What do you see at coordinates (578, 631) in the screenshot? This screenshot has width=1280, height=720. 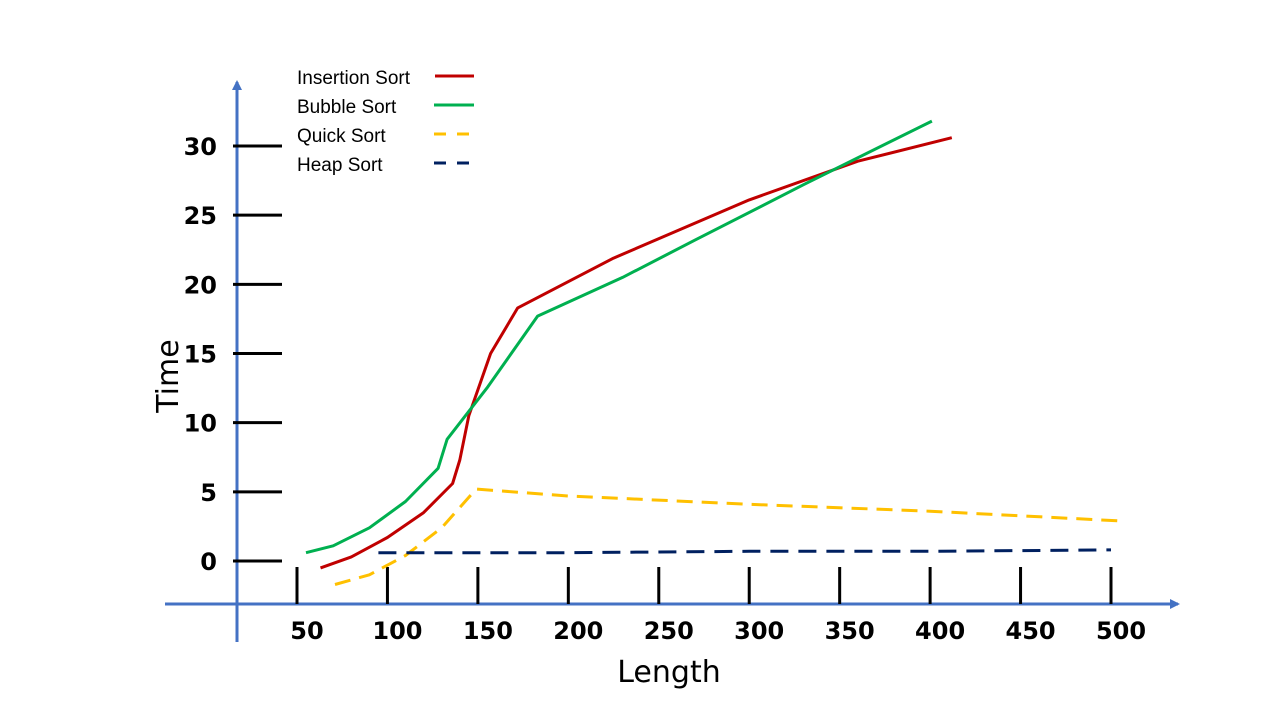 I see `x-tick-label: 200` at bounding box center [578, 631].